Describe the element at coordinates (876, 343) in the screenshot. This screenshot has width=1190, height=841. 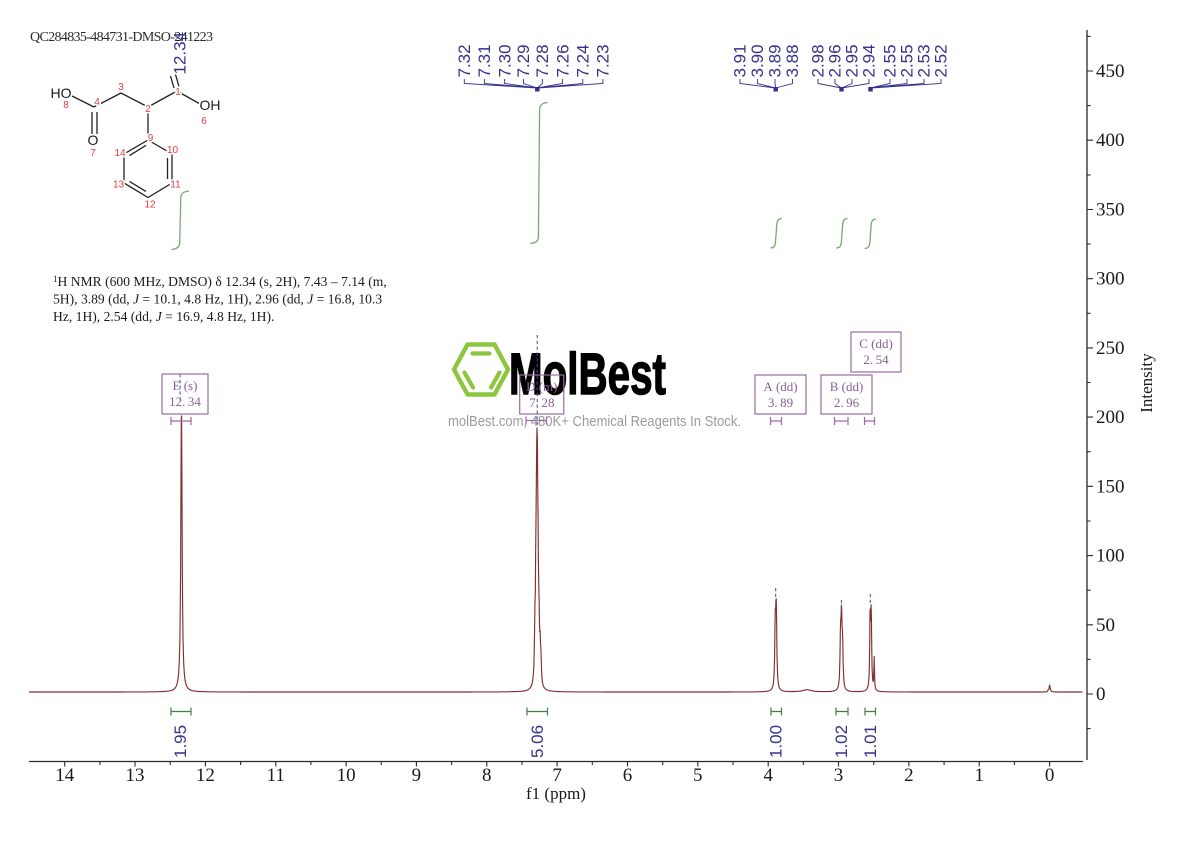
I see `svg-text: C (dd)` at that location.